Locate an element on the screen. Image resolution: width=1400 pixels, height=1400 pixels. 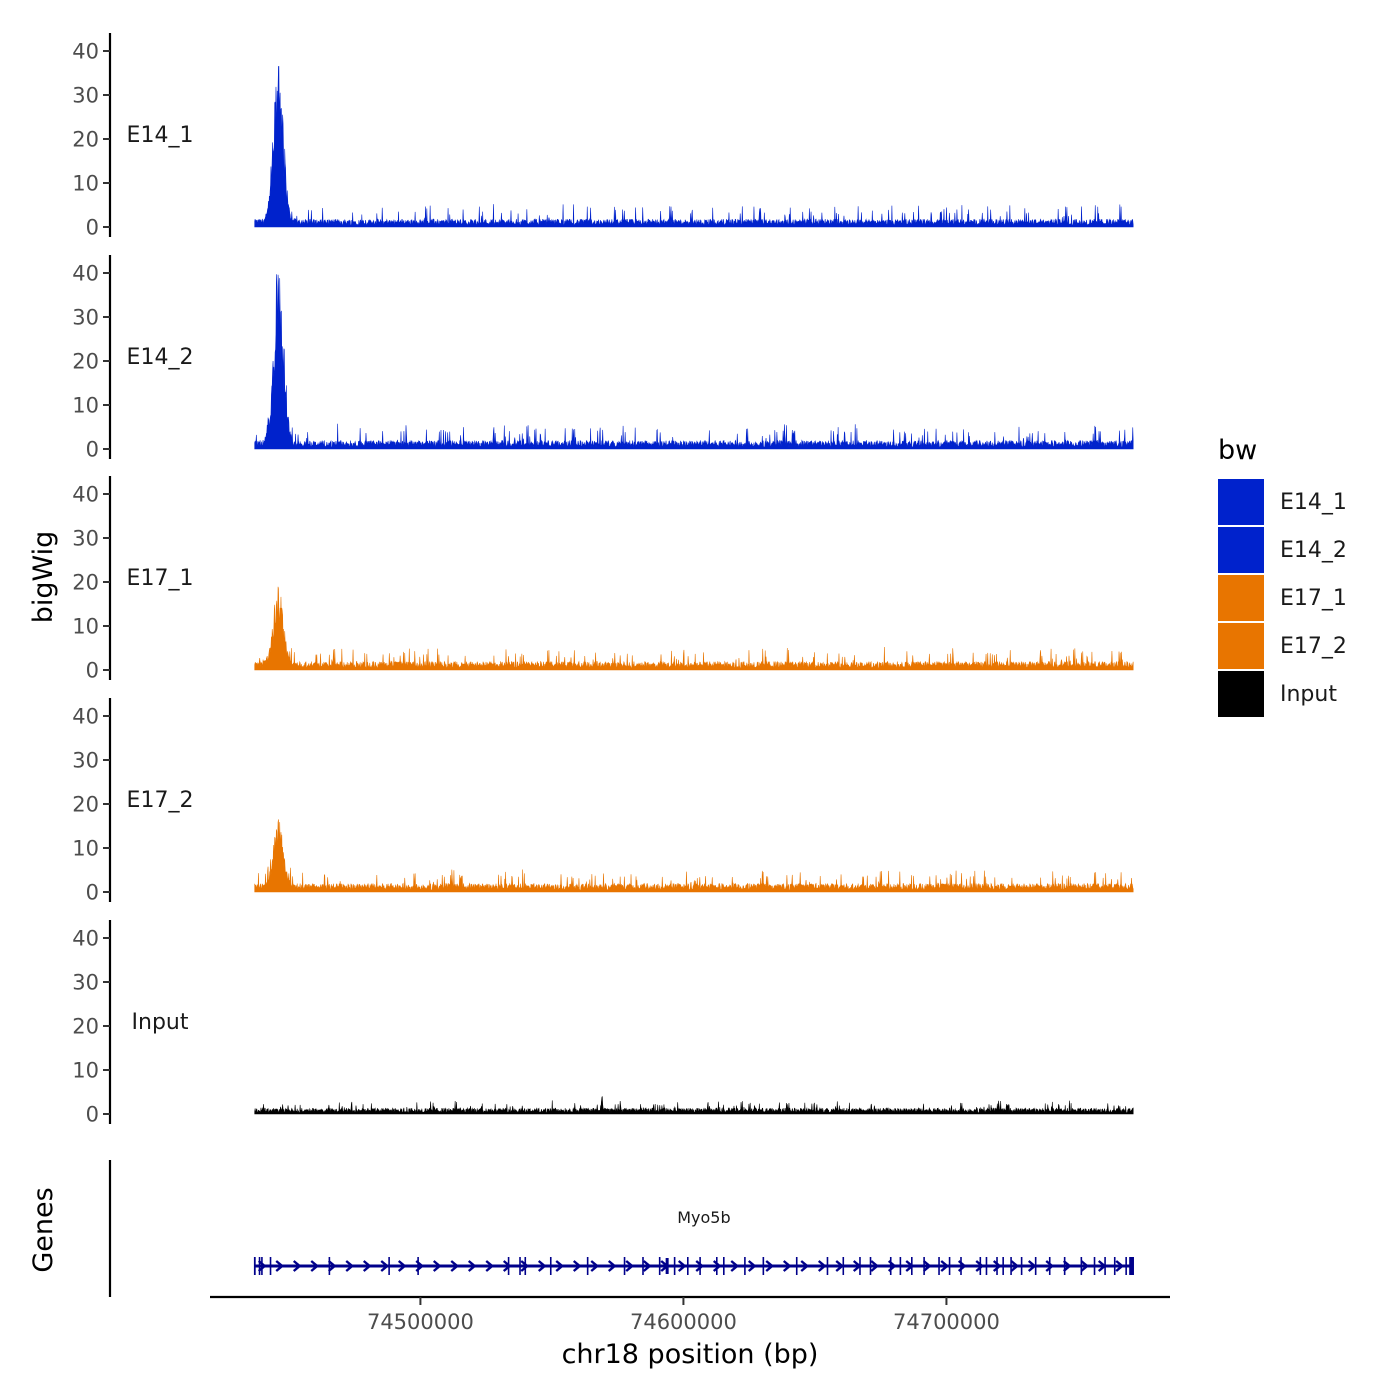
legend: bw E14_1 E14_2 E17_1 E17_2 Input is located at coordinates (1282, 576).